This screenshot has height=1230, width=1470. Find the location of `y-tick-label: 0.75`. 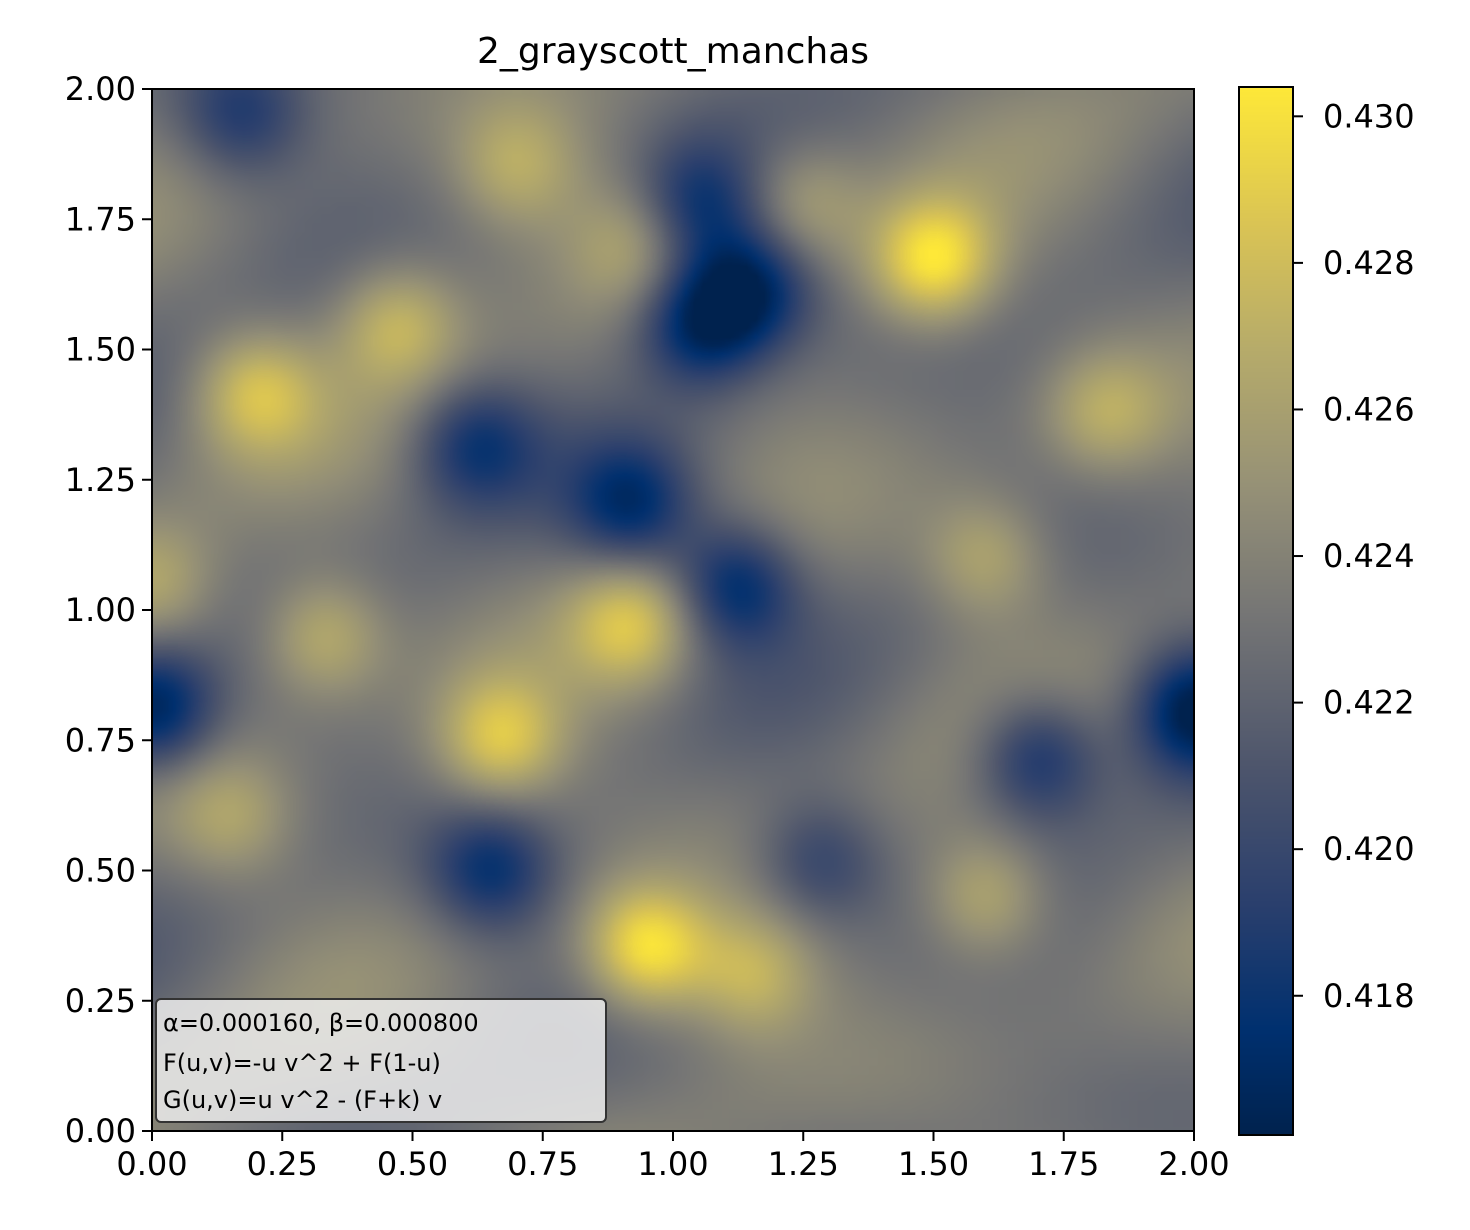

y-tick-label: 0.75 is located at coordinates (100, 740).